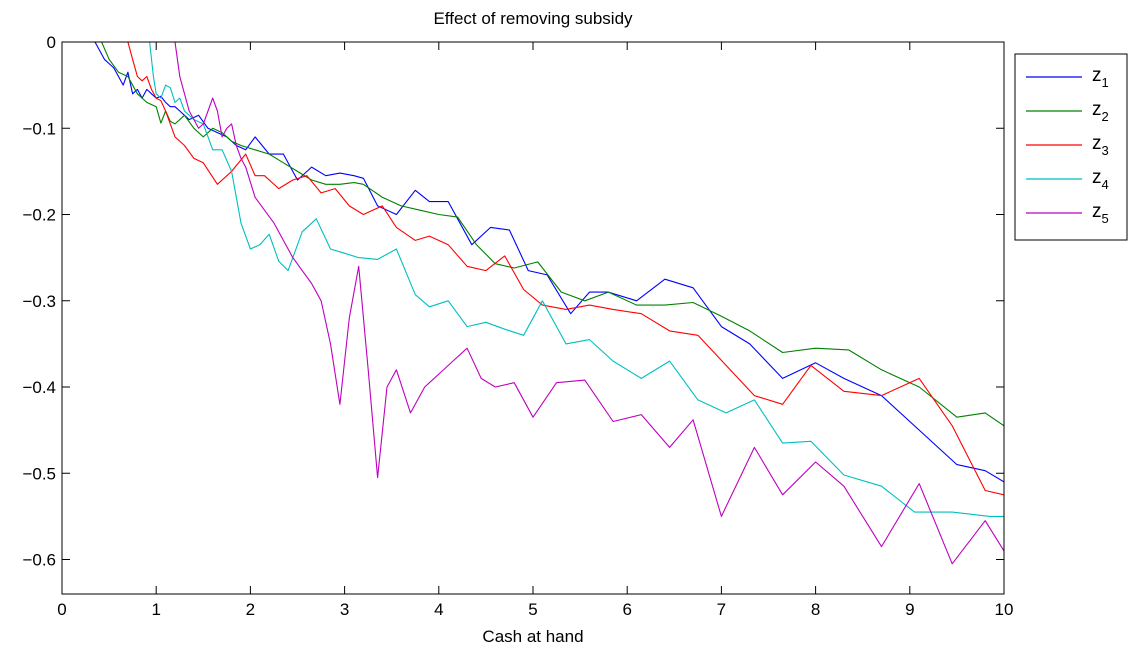 This screenshot has height=653, width=1138. Describe the element at coordinates (51, 42) in the screenshot. I see `y-tick-label: 0` at that location.